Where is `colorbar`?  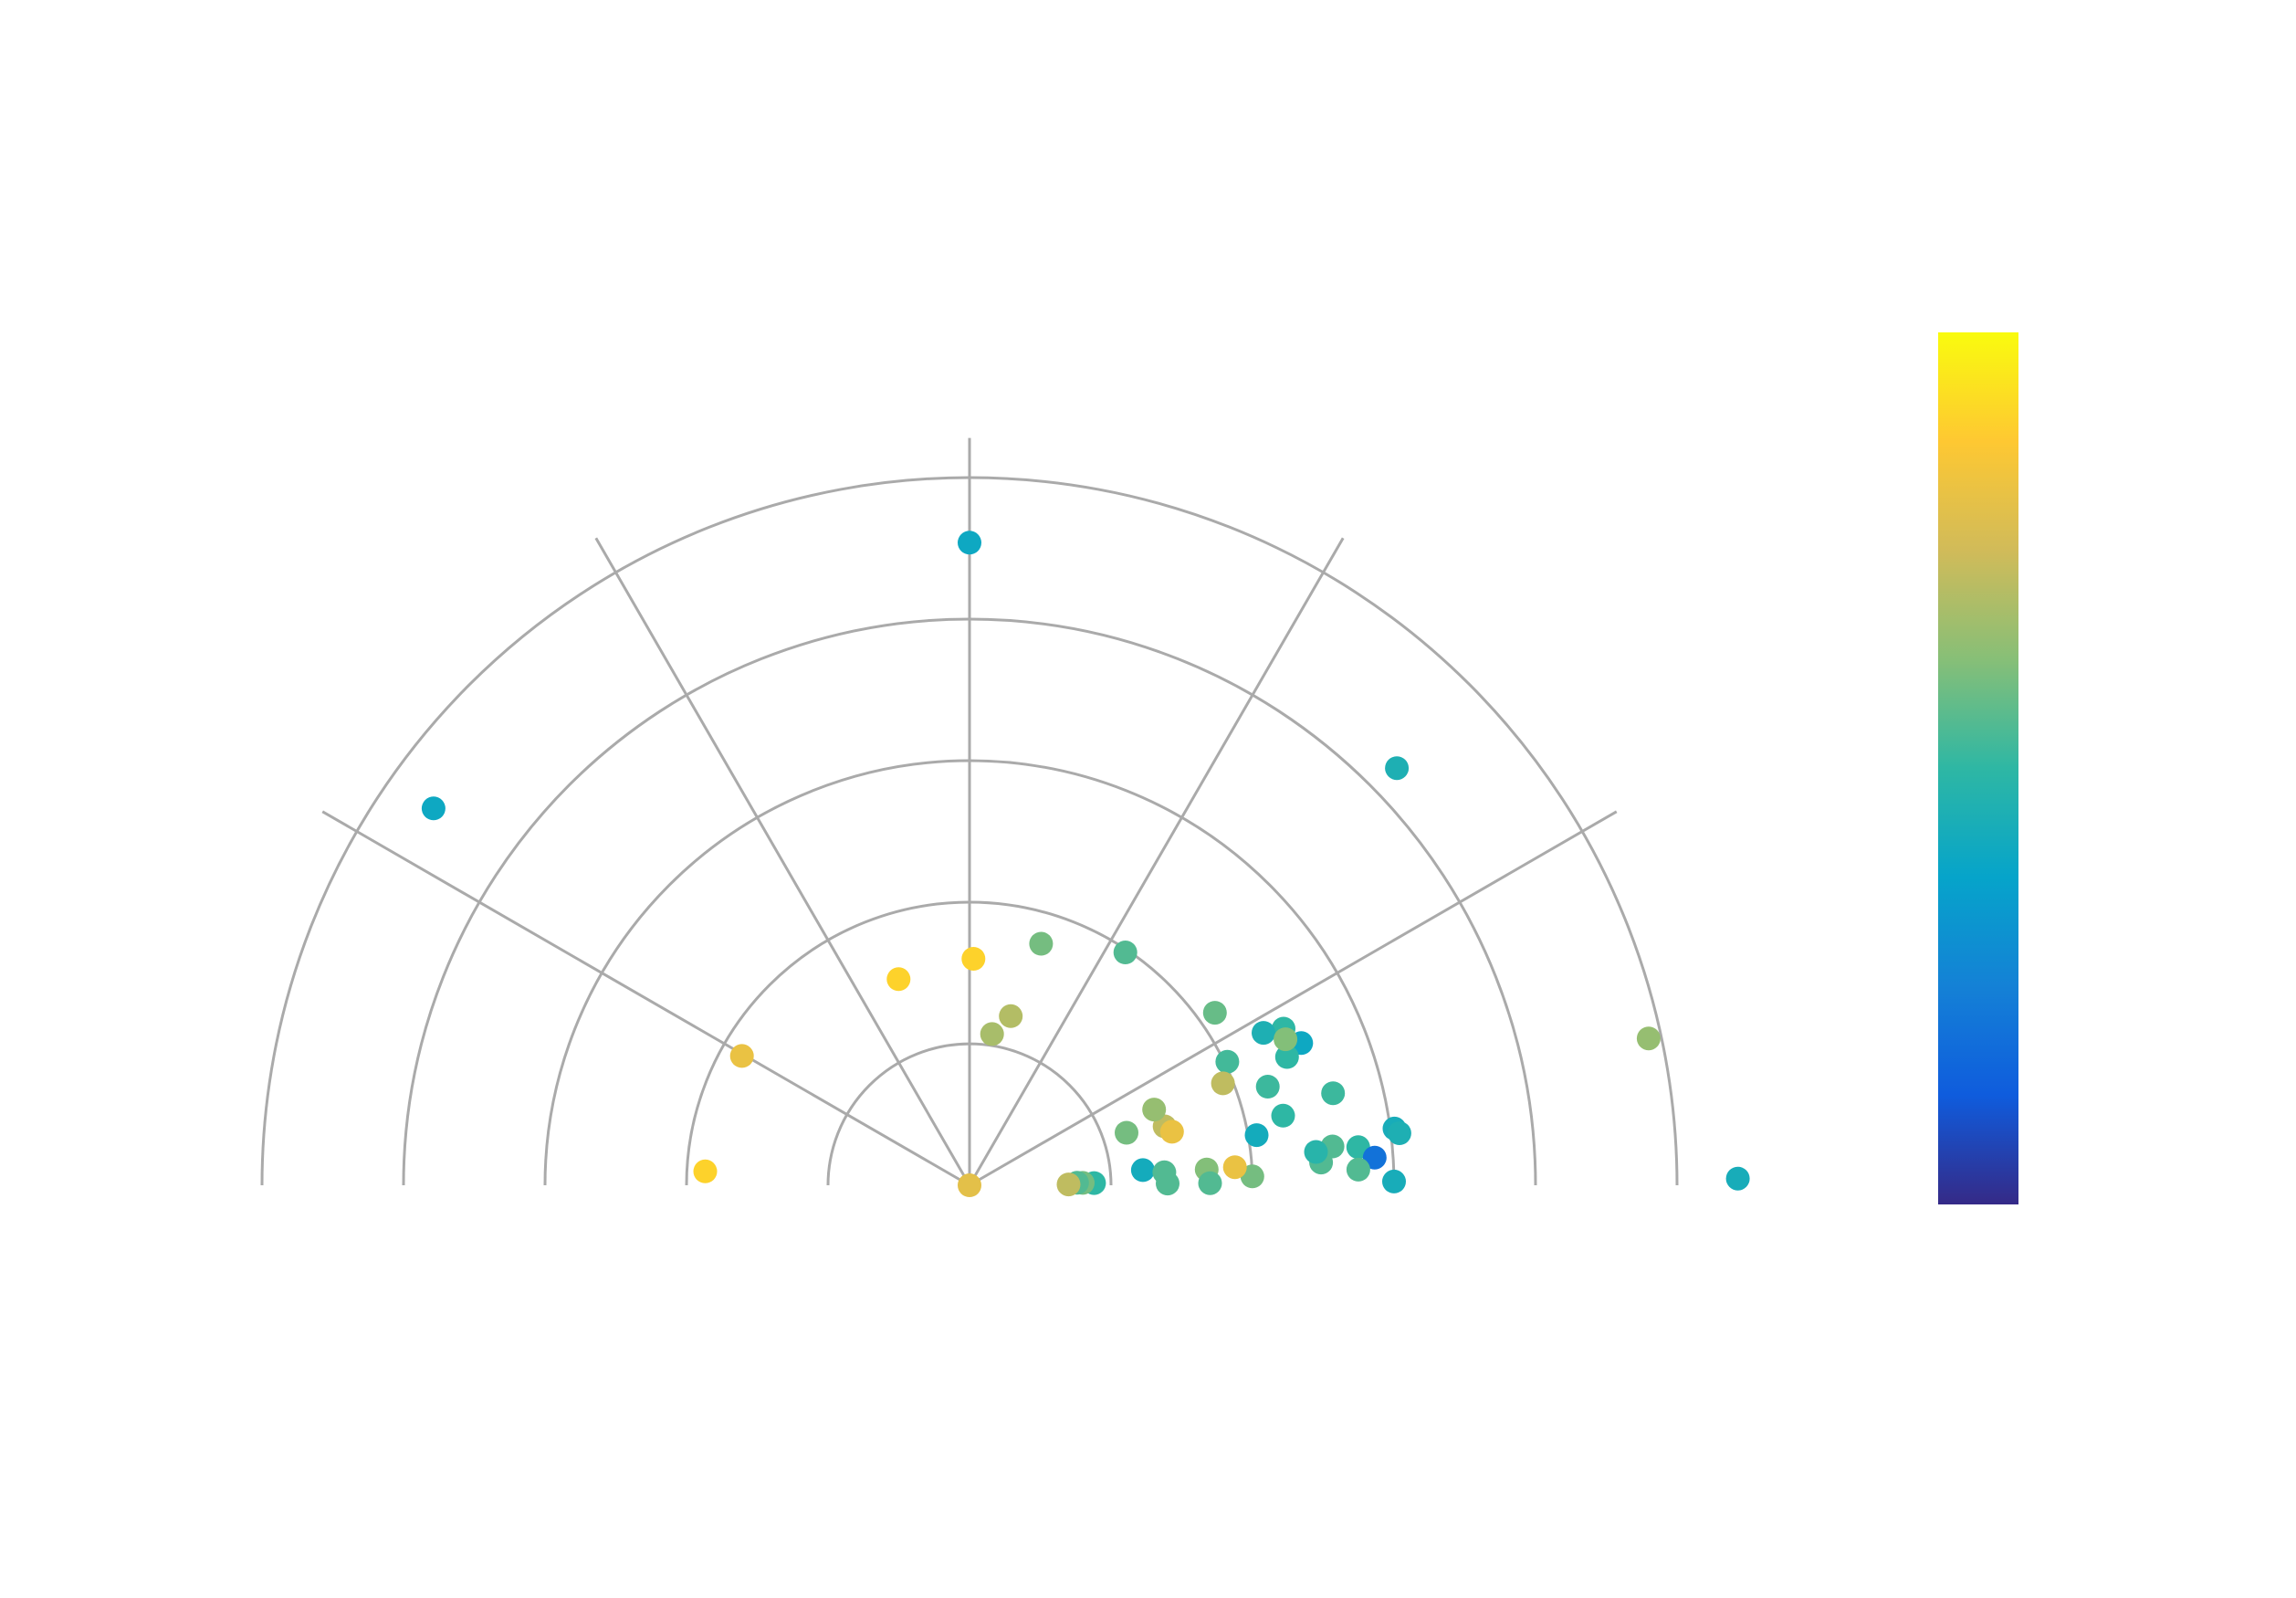
colorbar is located at coordinates (1978, 768).